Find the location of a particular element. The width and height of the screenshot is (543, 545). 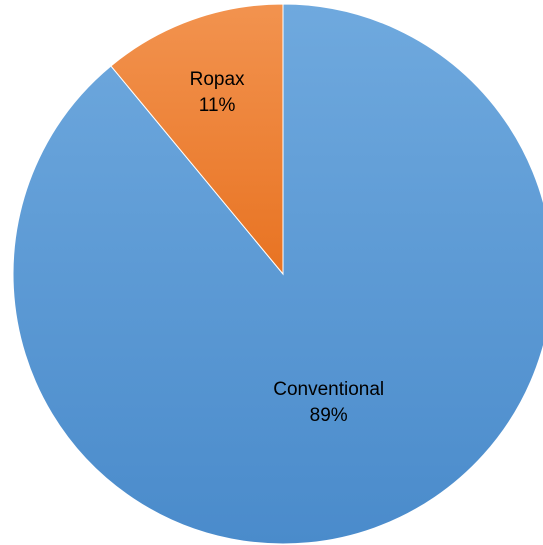

slice-label-ropax: Ropax is located at coordinates (217, 79).